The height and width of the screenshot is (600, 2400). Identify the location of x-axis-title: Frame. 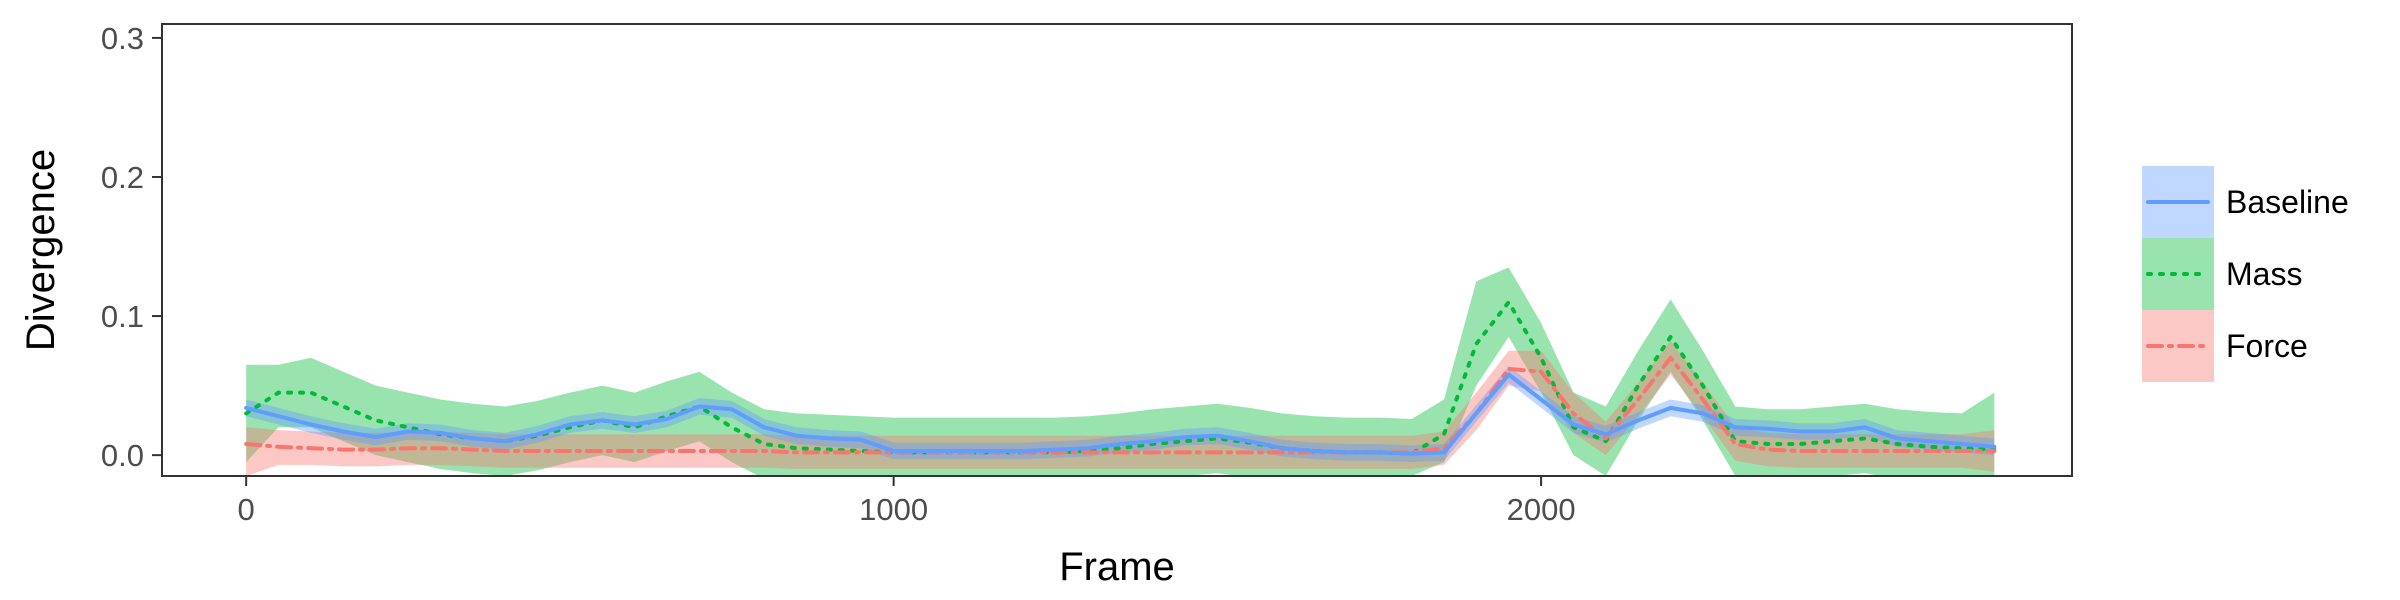
(1117, 567).